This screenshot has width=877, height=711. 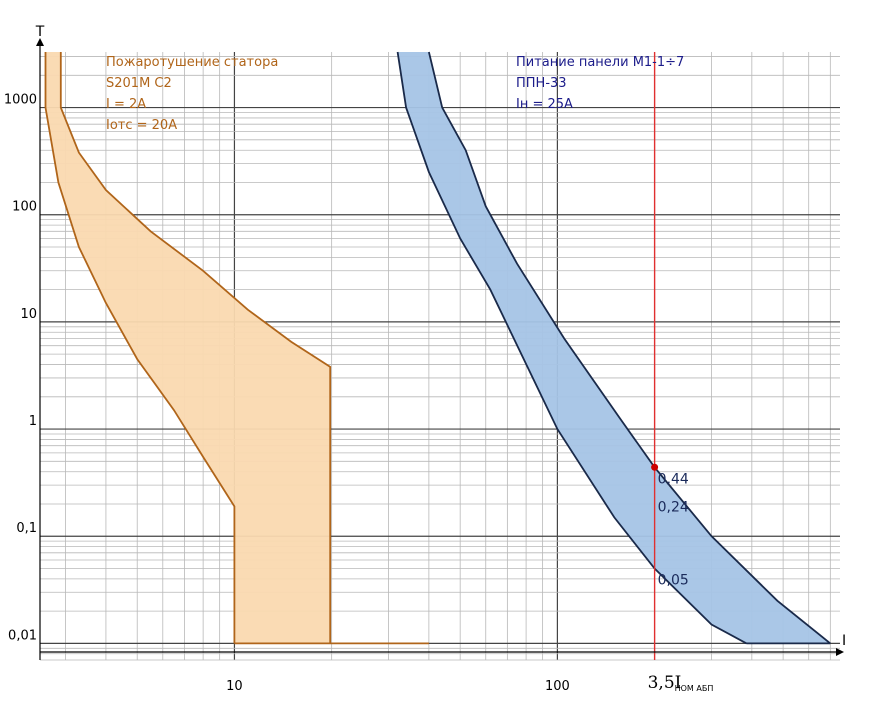 What do you see at coordinates (33, 421) in the screenshot?
I see `y-tick-label: 1` at bounding box center [33, 421].